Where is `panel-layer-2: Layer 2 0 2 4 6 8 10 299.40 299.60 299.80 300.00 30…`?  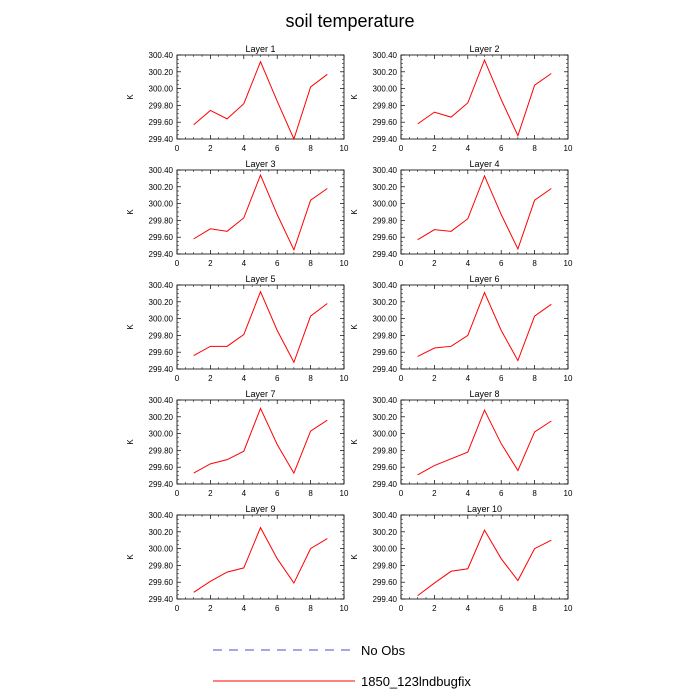 panel-layer-2: Layer 2 0 2 4 6 8 10 299.40 299.60 299.80 300.00 30… is located at coordinates (461, 98).